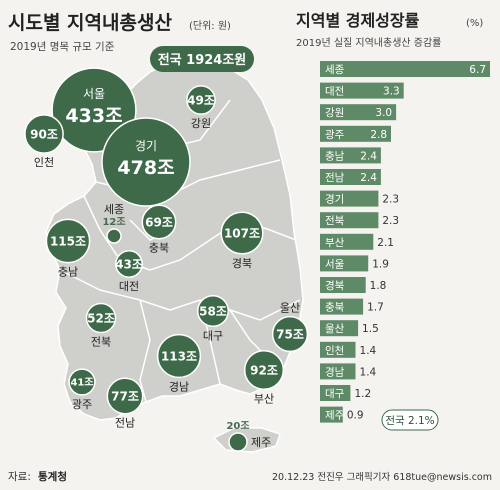 Image resolution: width=500 pixels, height=490 pixels. I want to click on bubble-value-부산: 92조, so click(264, 370).